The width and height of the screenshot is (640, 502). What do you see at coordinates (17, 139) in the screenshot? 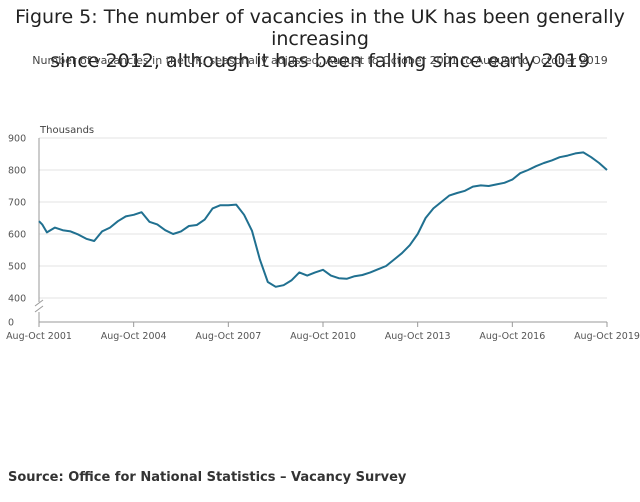
I see `y-tick-label: 900` at bounding box center [17, 139].